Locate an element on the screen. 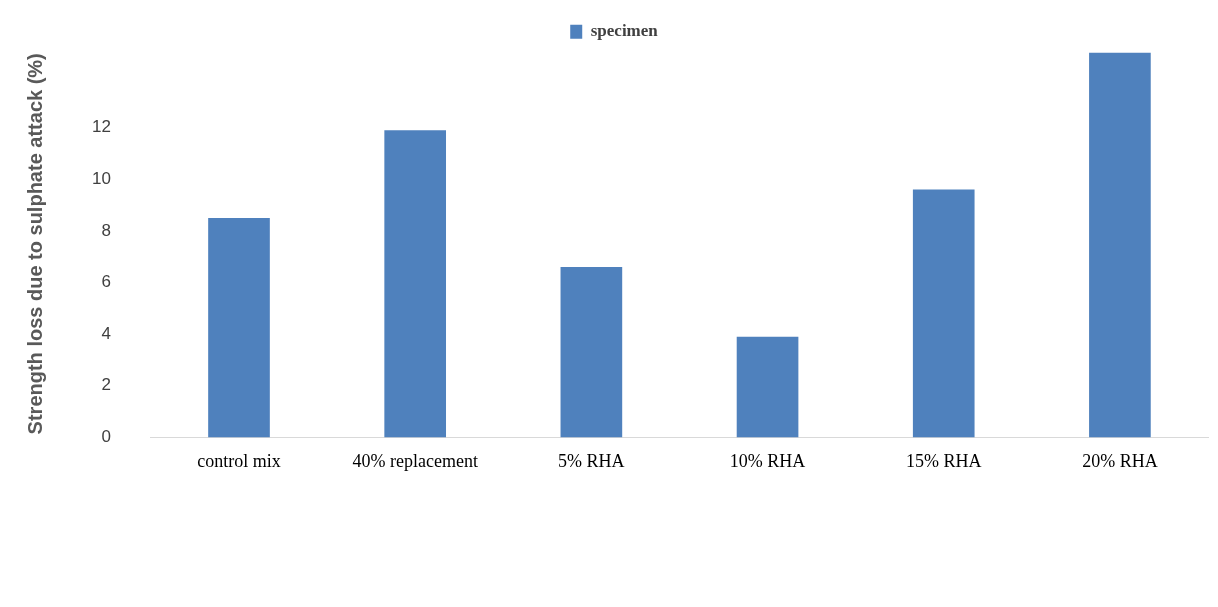 This screenshot has height=607, width=1218. x-tick-label: 10% RHA is located at coordinates (767, 460).